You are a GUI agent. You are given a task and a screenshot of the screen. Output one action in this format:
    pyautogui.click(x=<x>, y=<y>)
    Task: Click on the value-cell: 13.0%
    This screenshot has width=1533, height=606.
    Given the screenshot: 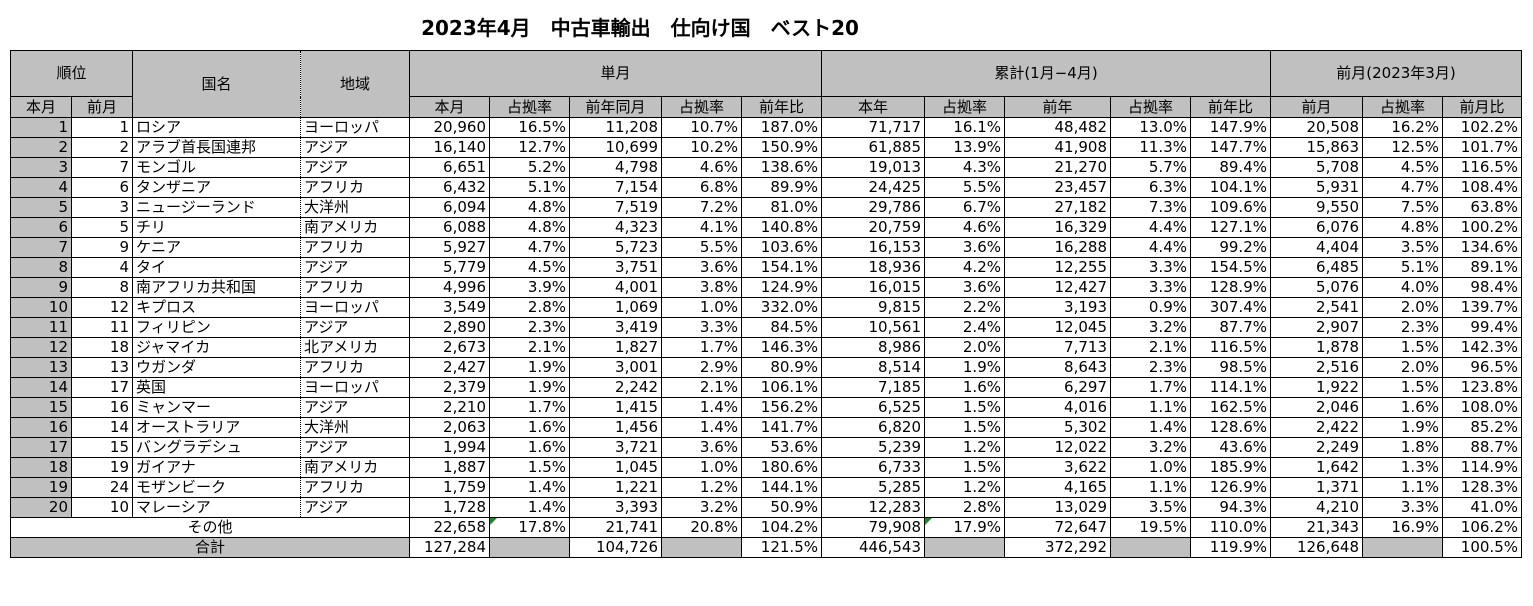 What is the action you would take?
    pyautogui.click(x=1150, y=127)
    